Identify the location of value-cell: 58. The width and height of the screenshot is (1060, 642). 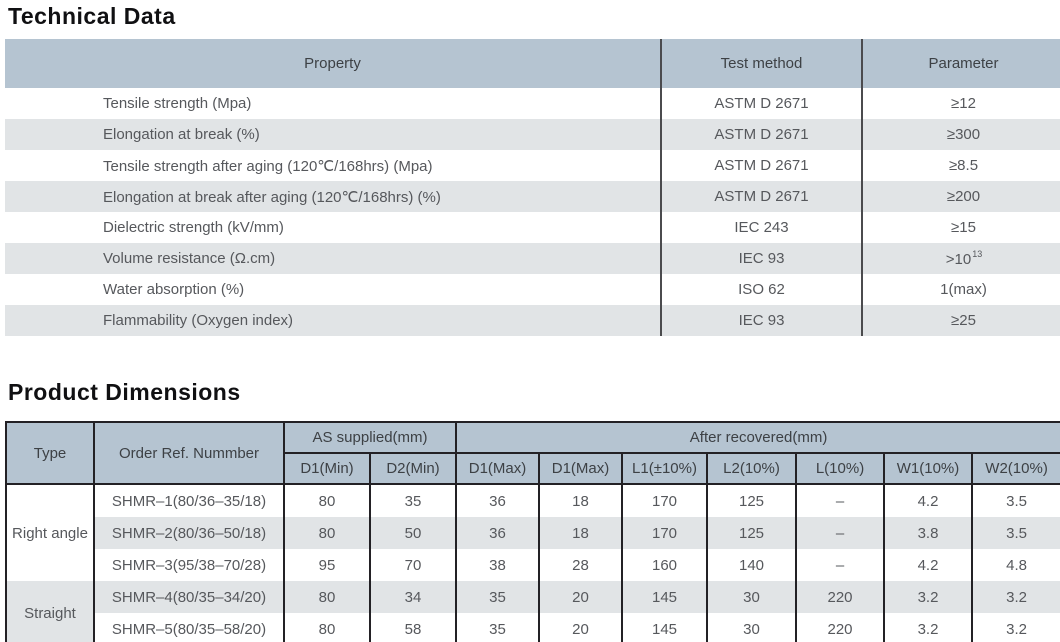
(413, 627).